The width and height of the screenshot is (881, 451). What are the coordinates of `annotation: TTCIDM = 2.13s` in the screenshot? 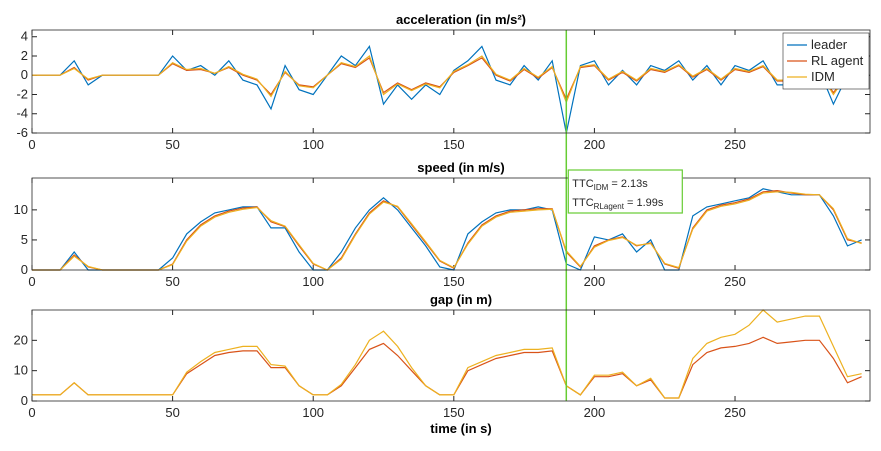 It's located at (610, 185).